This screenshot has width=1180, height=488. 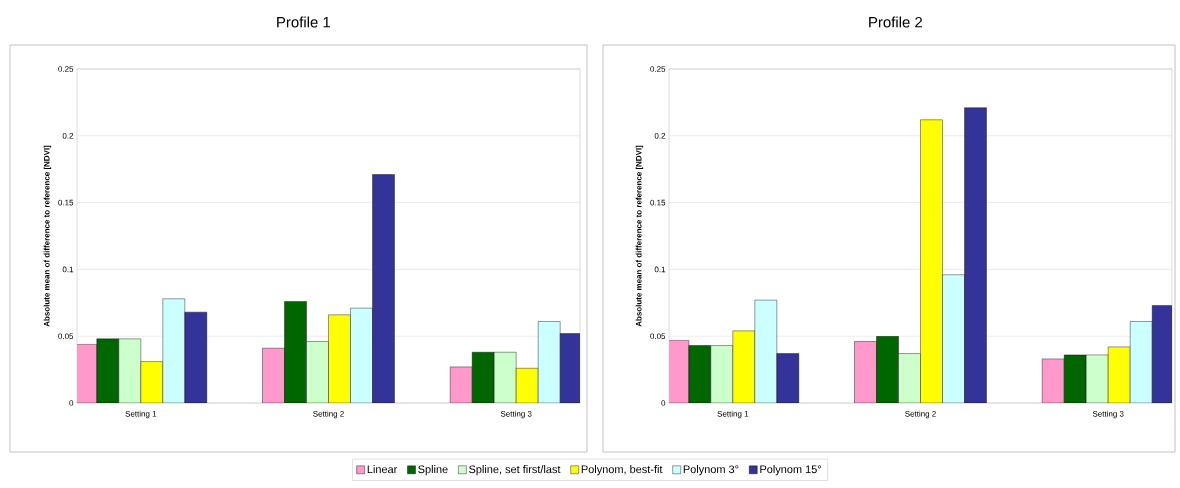 I want to click on legend-label: Polynom, best-fit, so click(x=622, y=470).